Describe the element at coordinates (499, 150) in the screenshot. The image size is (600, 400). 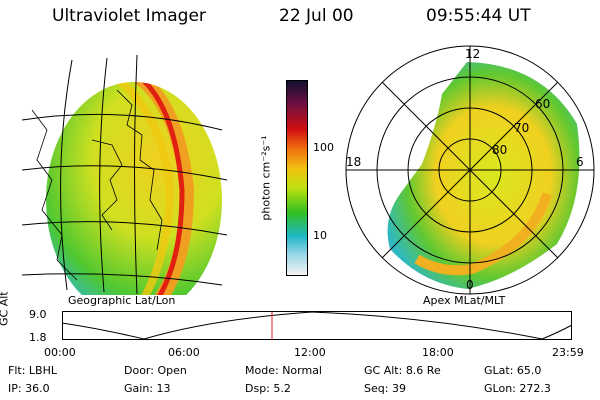
I see `mlat-label-80: 80` at that location.